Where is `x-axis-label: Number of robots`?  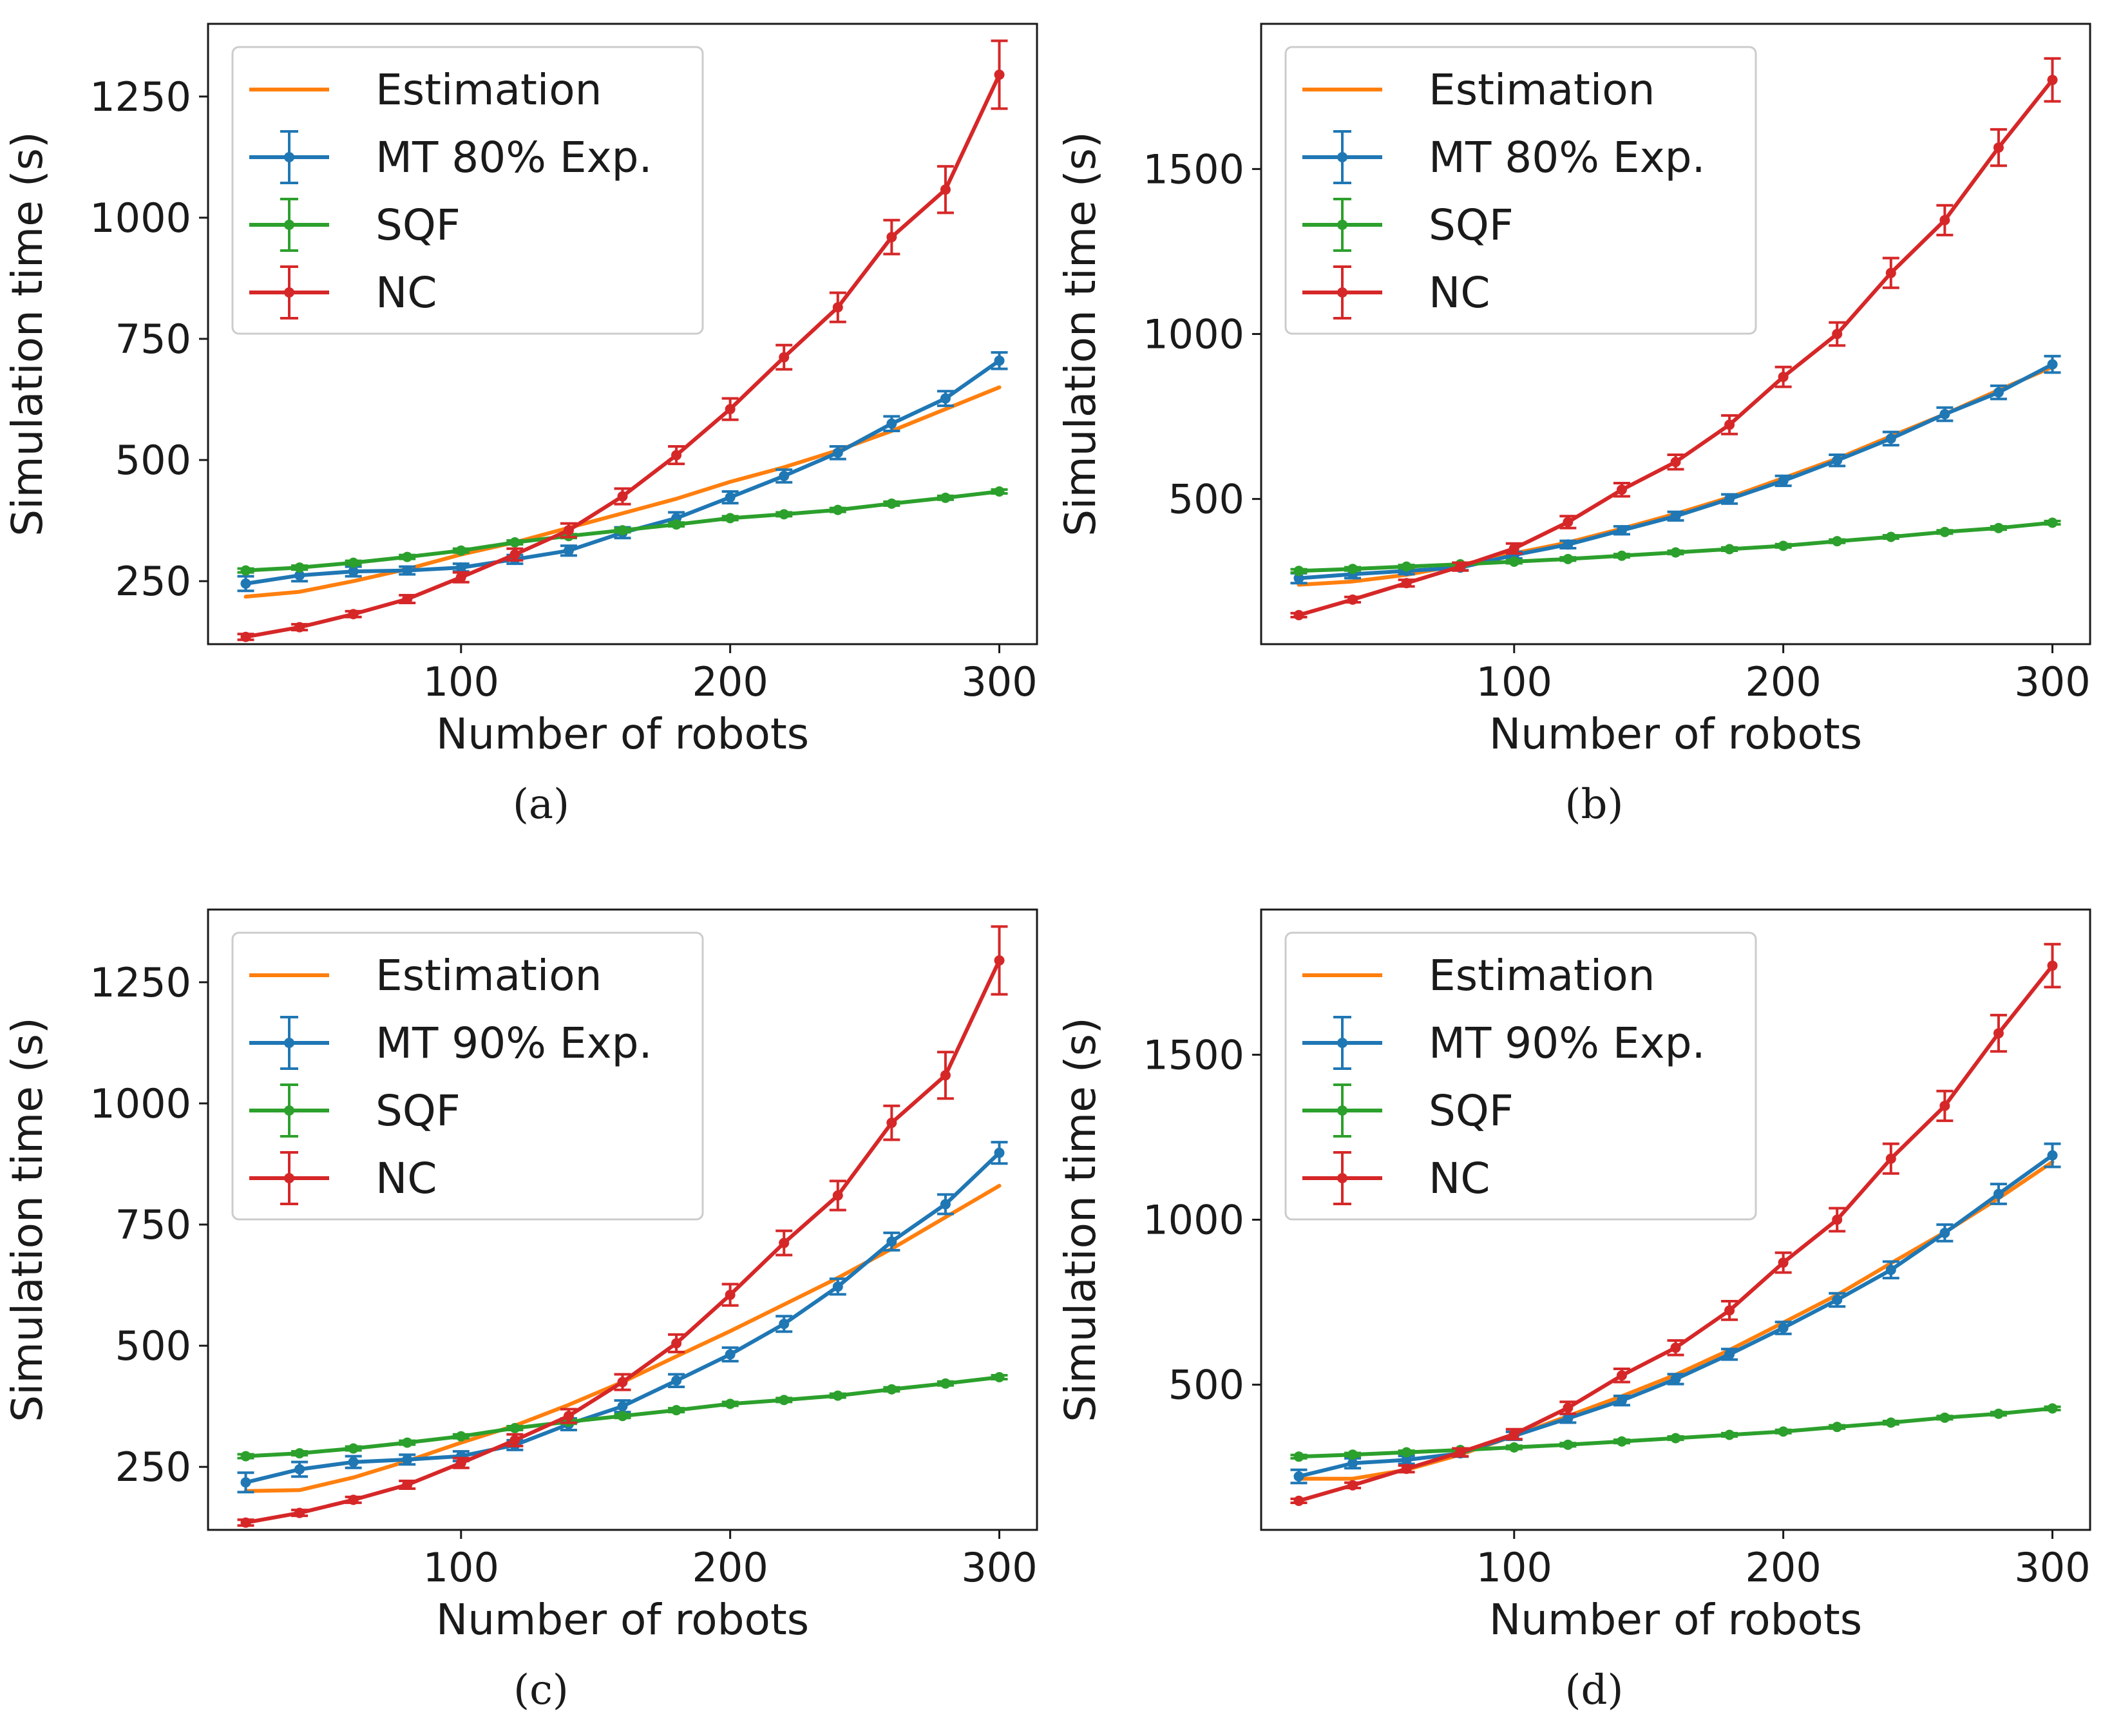 x-axis-label: Number of robots is located at coordinates (622, 1620).